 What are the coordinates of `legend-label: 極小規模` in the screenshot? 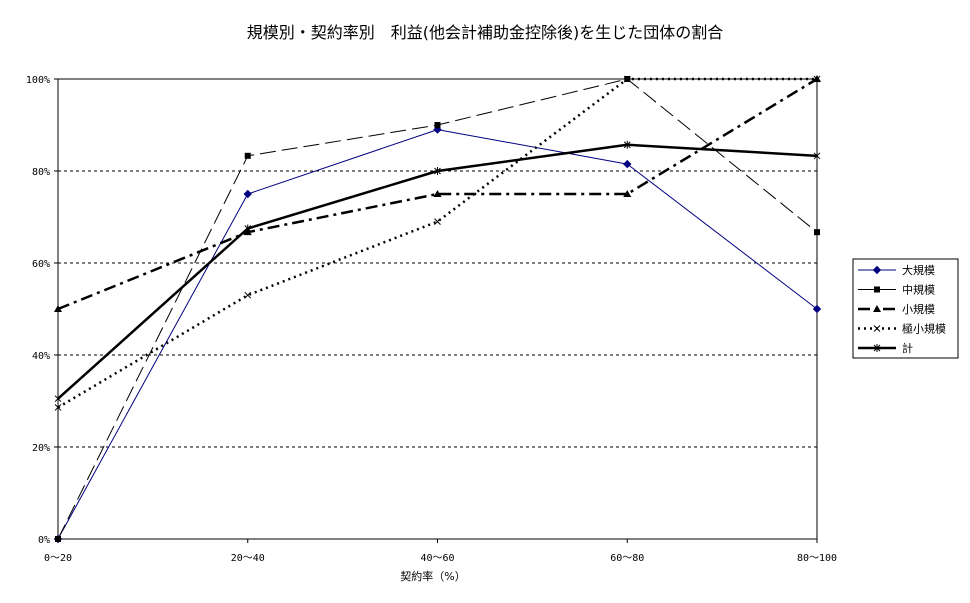 It's located at (924, 329).